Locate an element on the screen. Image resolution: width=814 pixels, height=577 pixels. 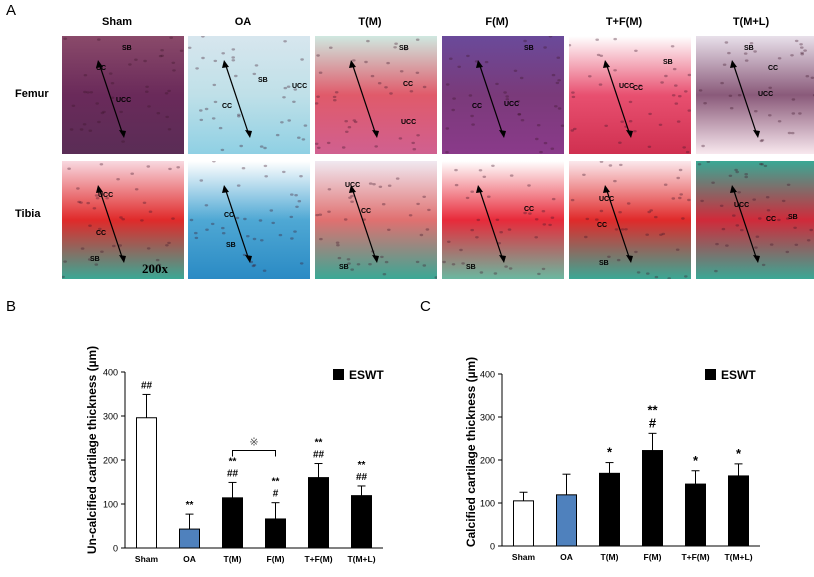
micrograph-tibia-5: UCC CC SB is located at coordinates (630, 220).